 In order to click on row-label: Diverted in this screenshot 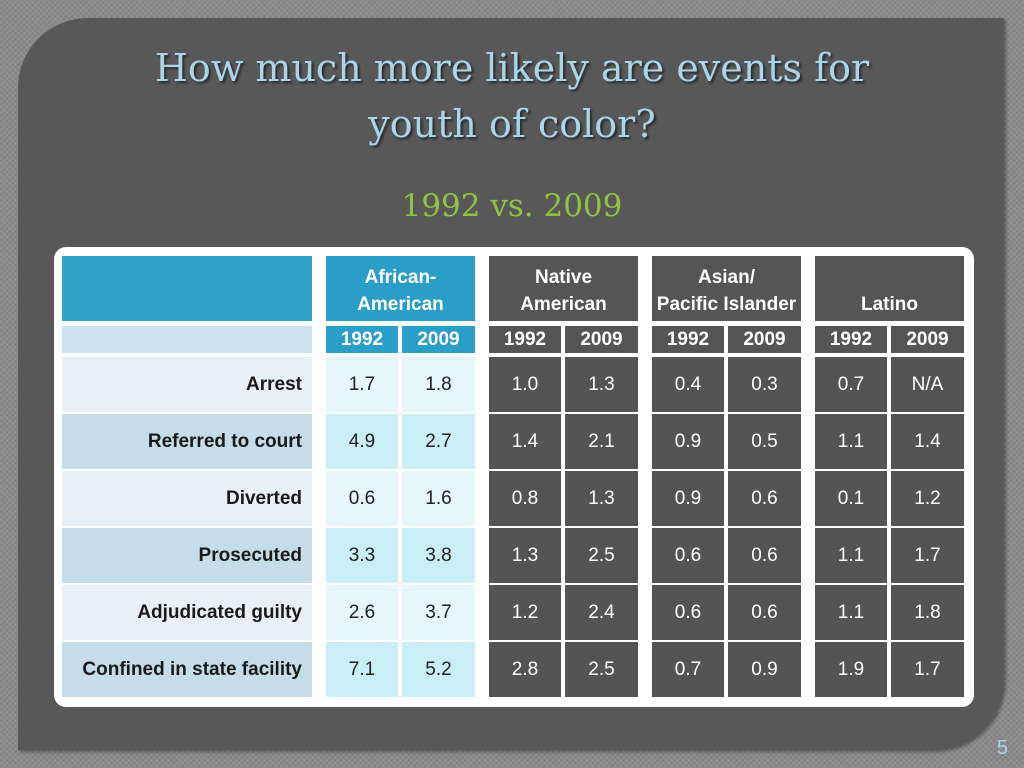, I will do `click(187, 498)`.